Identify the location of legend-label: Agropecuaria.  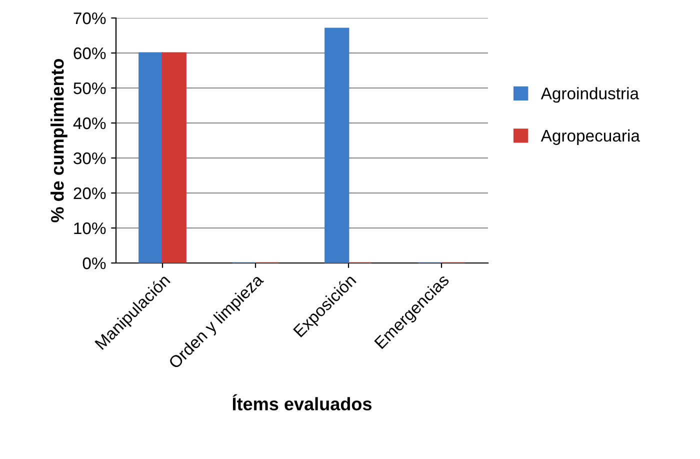
(590, 137).